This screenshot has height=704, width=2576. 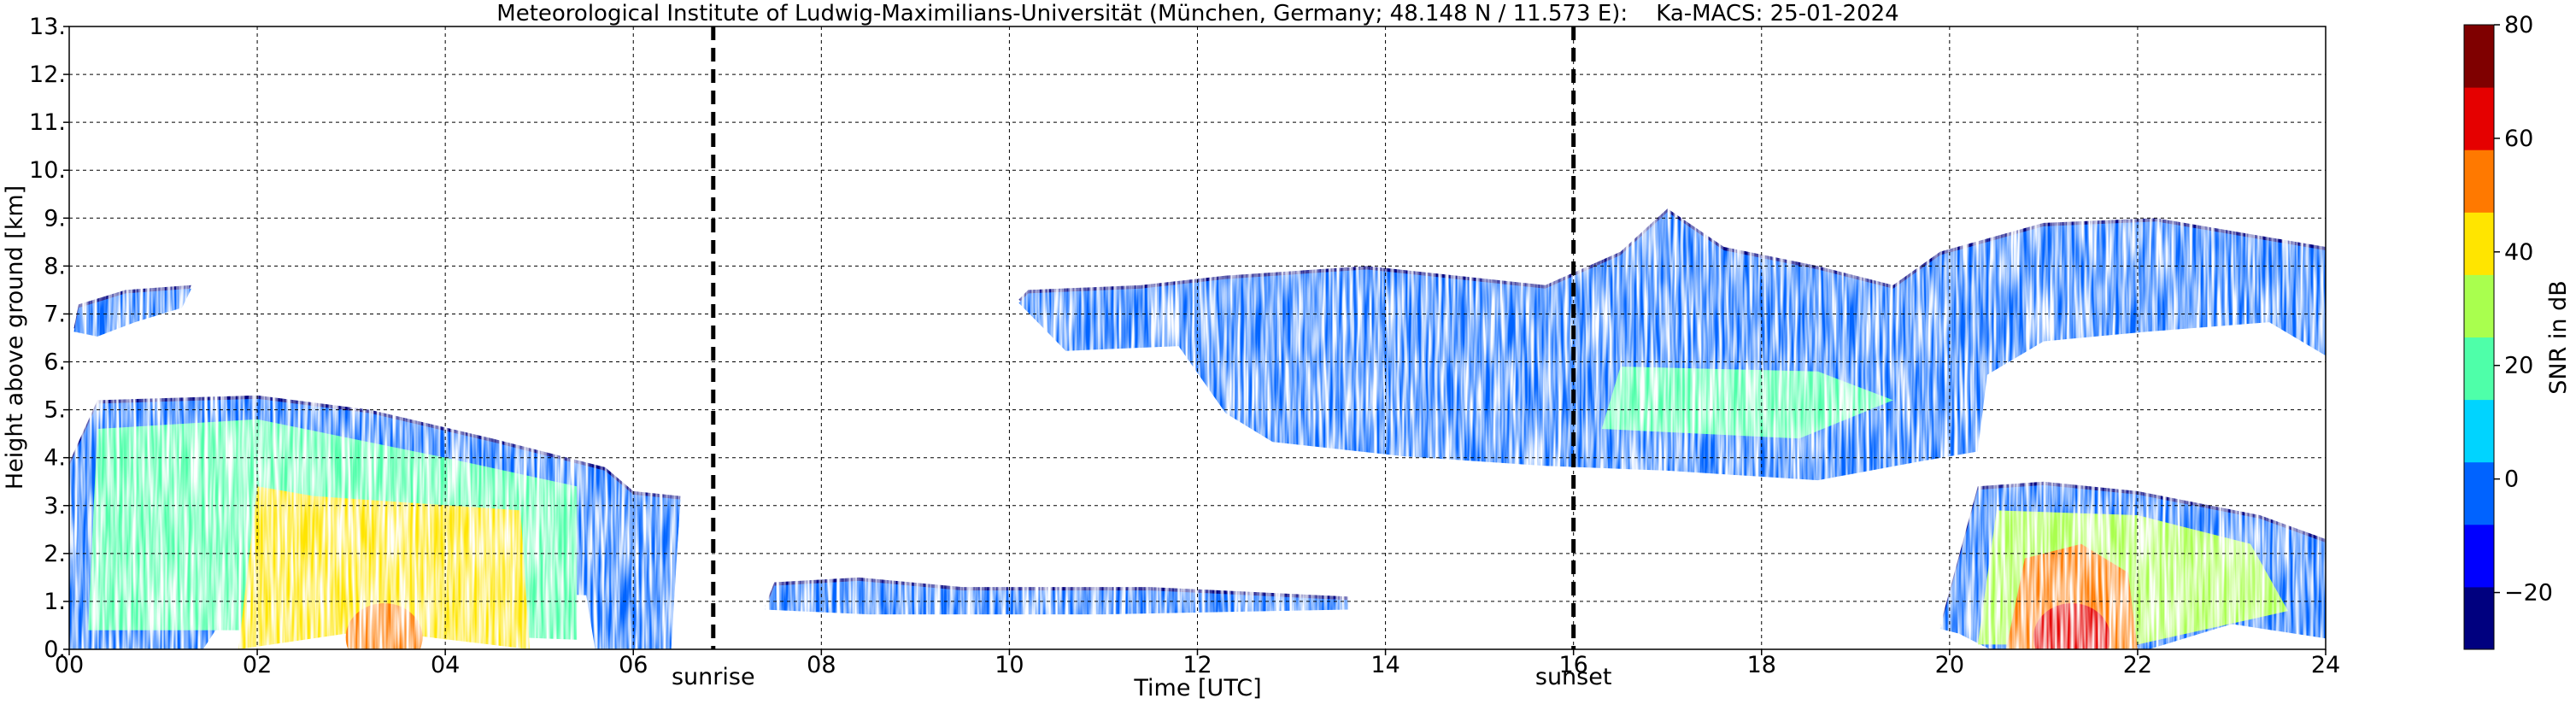 I want to click on y-tick-label: 13., so click(x=47, y=27).